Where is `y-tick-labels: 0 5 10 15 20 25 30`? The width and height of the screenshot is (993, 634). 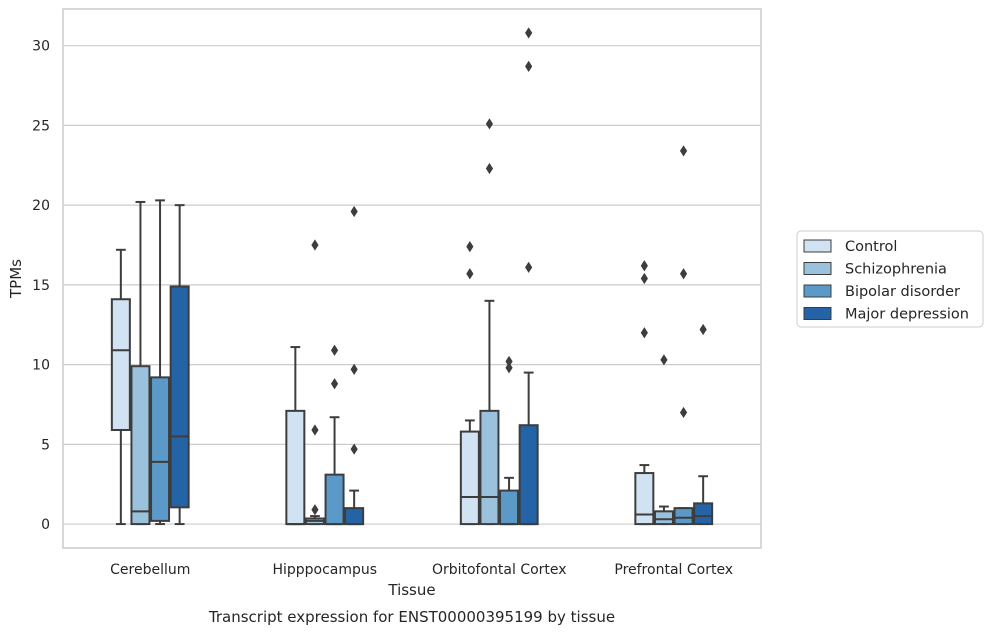
y-tick-labels: 0 5 10 15 20 25 30 is located at coordinates (41, 286).